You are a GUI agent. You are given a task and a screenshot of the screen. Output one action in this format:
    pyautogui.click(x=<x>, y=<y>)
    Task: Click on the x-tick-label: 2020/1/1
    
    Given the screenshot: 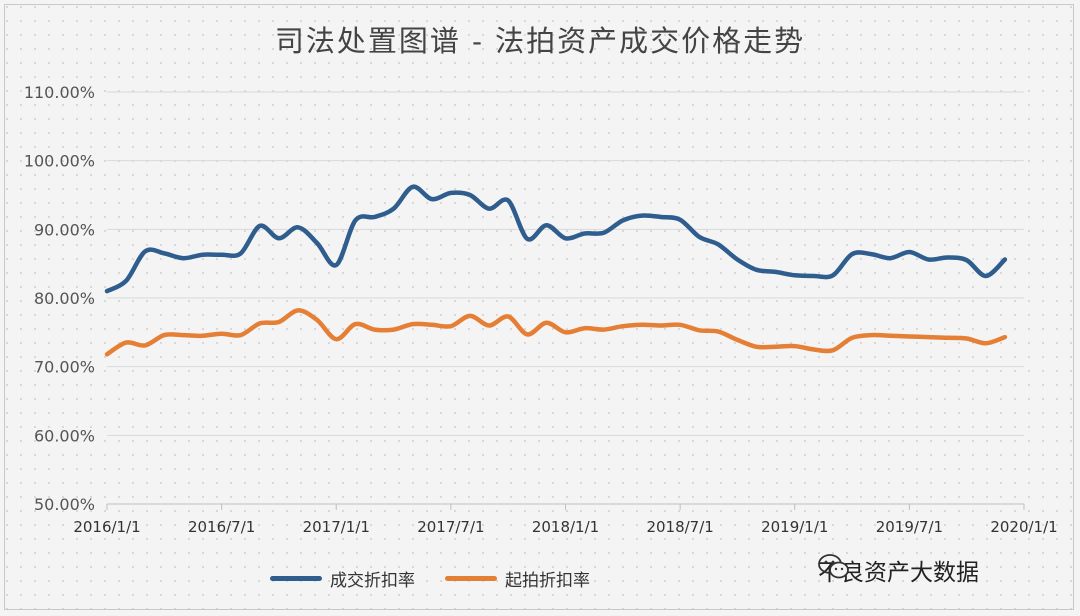 What is the action you would take?
    pyautogui.click(x=1023, y=527)
    